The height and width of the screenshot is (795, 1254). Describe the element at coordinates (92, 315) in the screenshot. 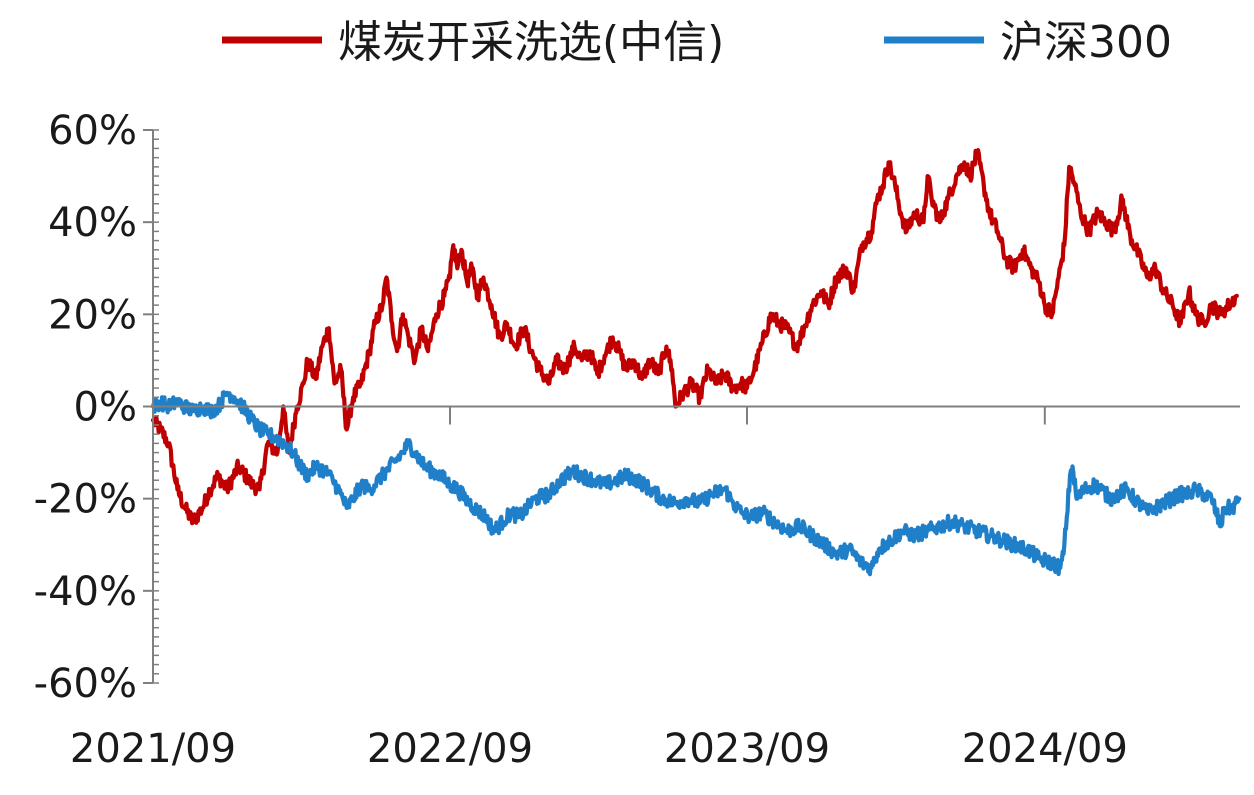

I see `y-tick-label: 20%` at that location.